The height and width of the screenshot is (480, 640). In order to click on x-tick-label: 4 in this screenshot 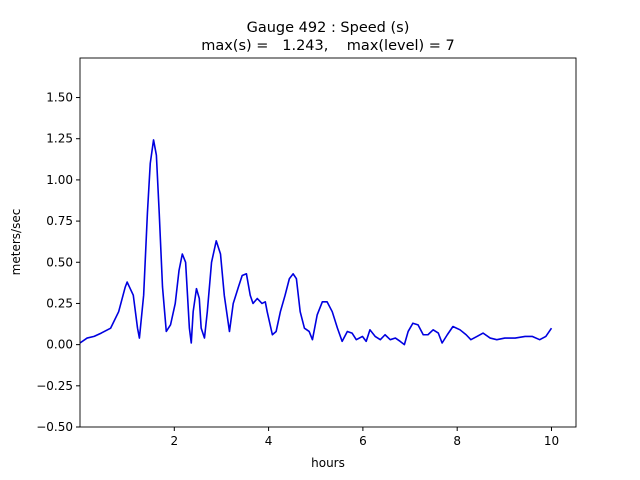, I will do `click(269, 441)`.